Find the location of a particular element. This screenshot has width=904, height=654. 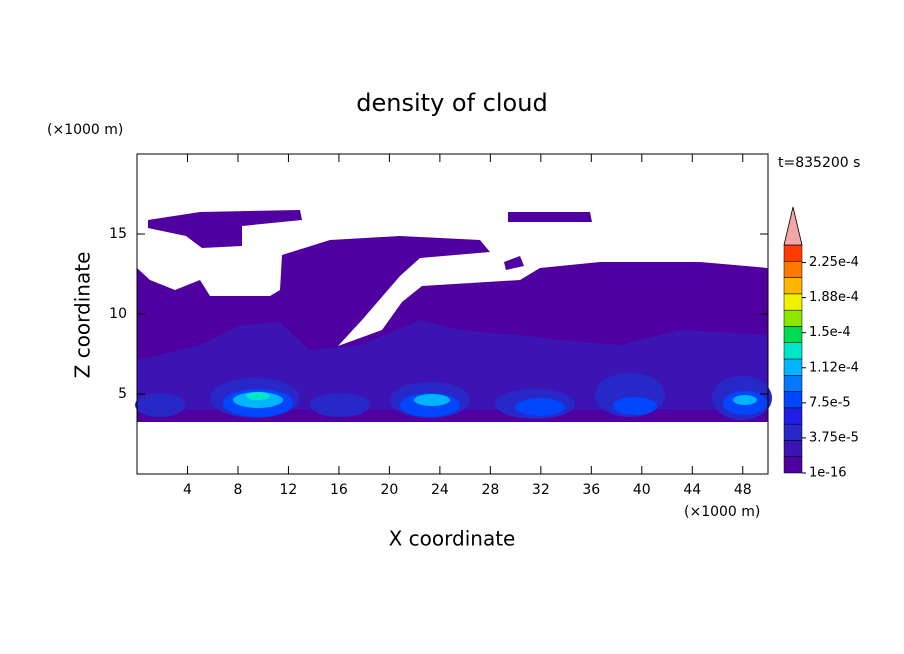

y-tick-label: 5 is located at coordinates (122, 394).